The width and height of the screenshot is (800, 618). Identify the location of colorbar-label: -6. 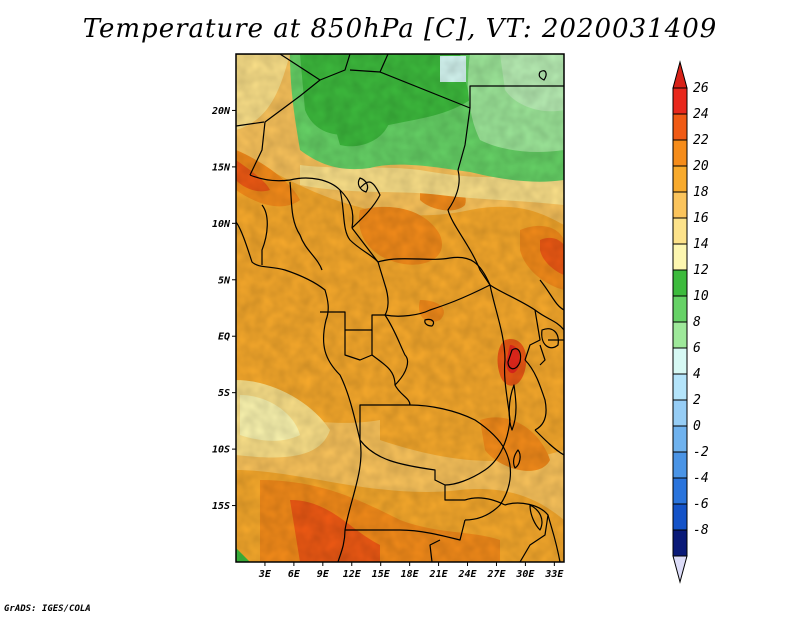
(701, 504).